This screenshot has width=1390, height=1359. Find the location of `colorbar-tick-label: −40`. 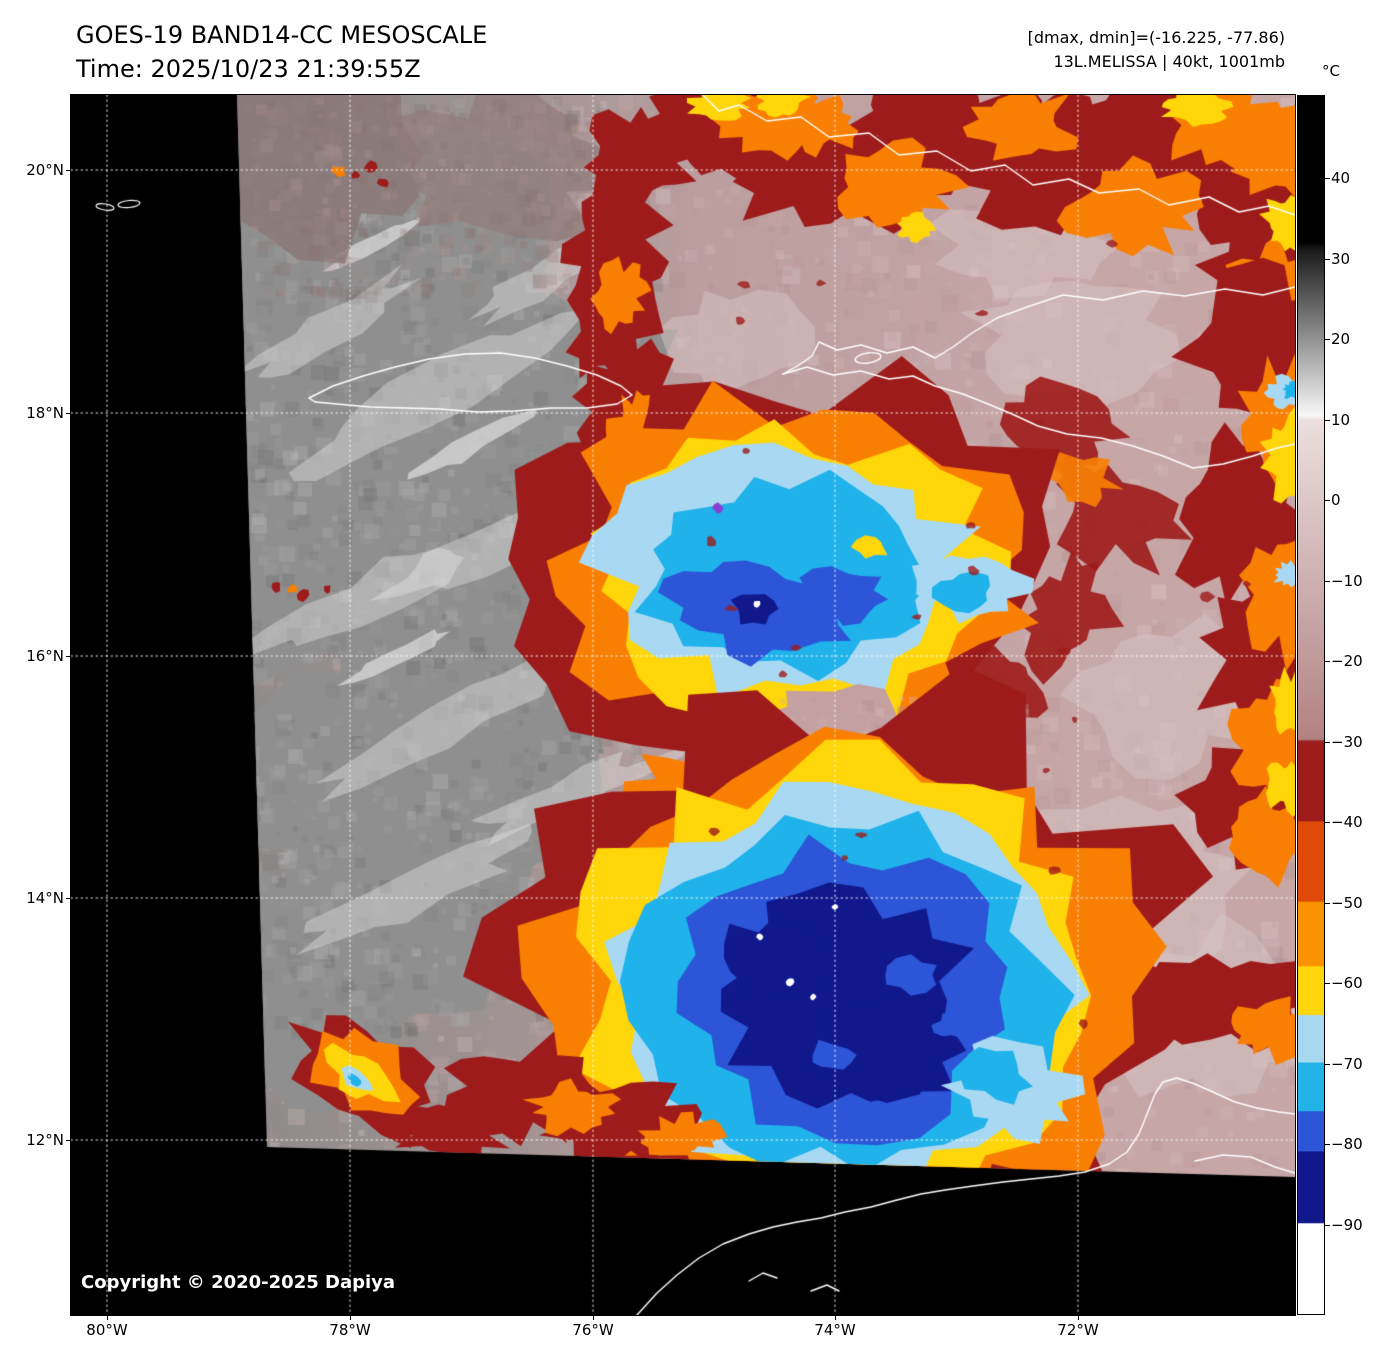

colorbar-tick-label: −40 is located at coordinates (1347, 822).